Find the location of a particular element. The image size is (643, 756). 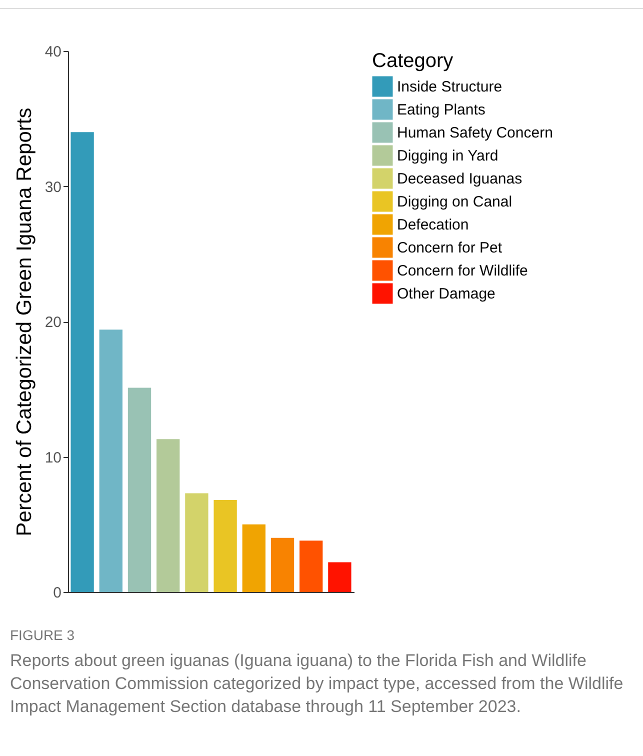

legend-label: Concern for Wildlife is located at coordinates (462, 271).